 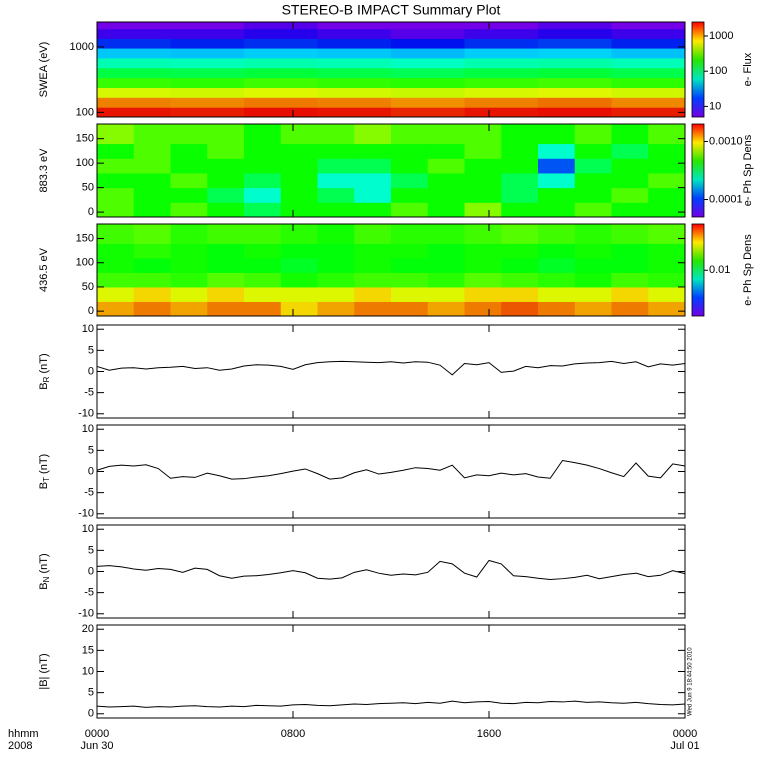 What do you see at coordinates (91, 350) in the screenshot?
I see `y-tick-label: 5` at bounding box center [91, 350].